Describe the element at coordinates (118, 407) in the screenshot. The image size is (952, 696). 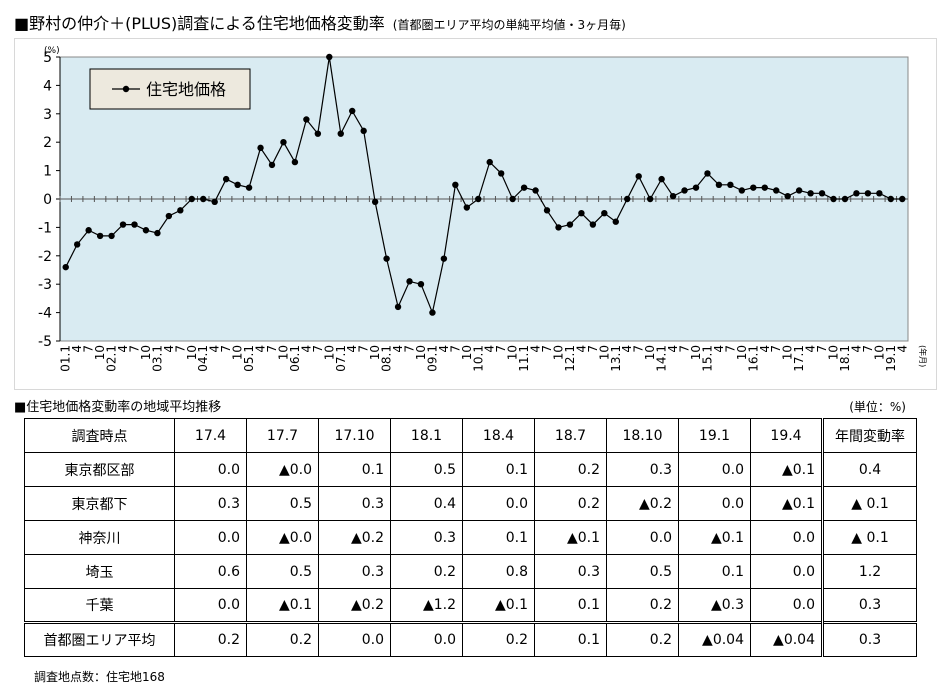
I see `table-section-title: ■住宅地価格変動率の地域平均推移` at that location.